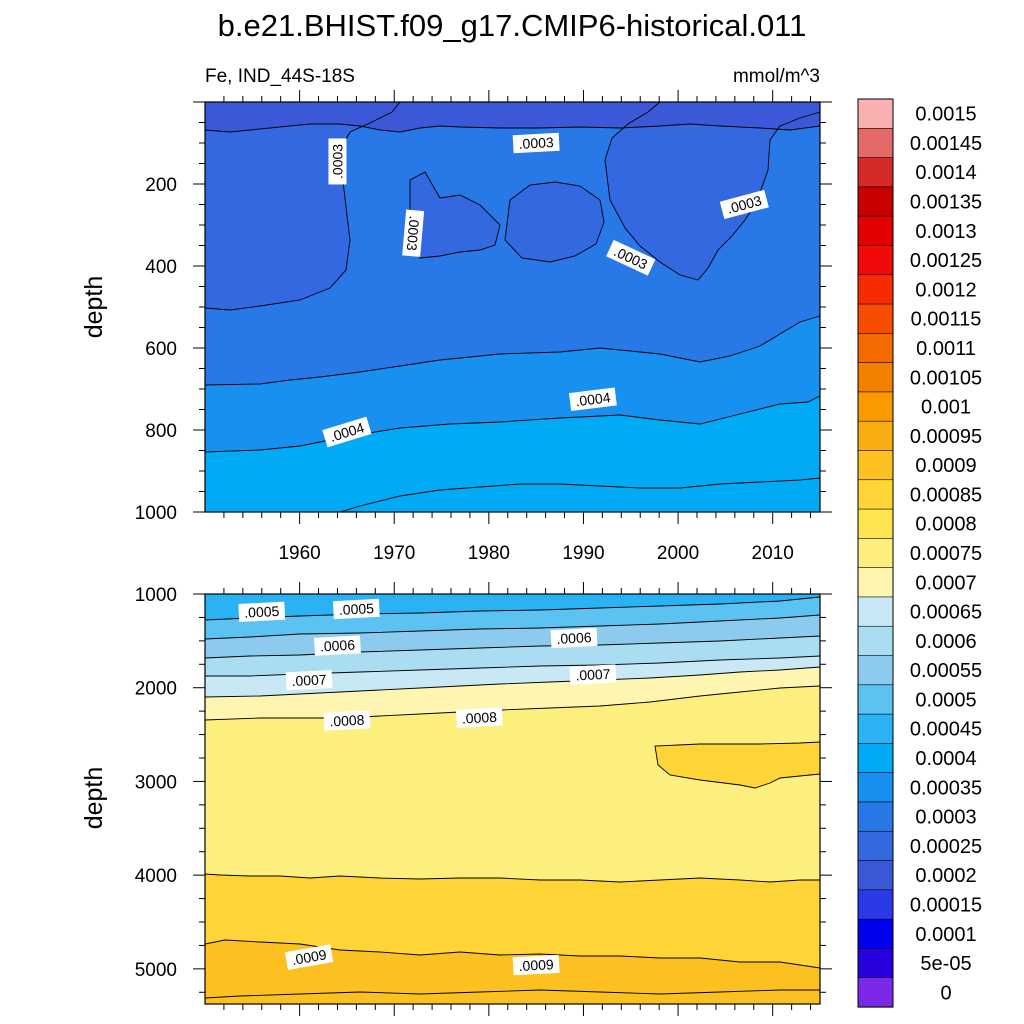  I want to click on y-tick-label: 400, so click(161, 267).